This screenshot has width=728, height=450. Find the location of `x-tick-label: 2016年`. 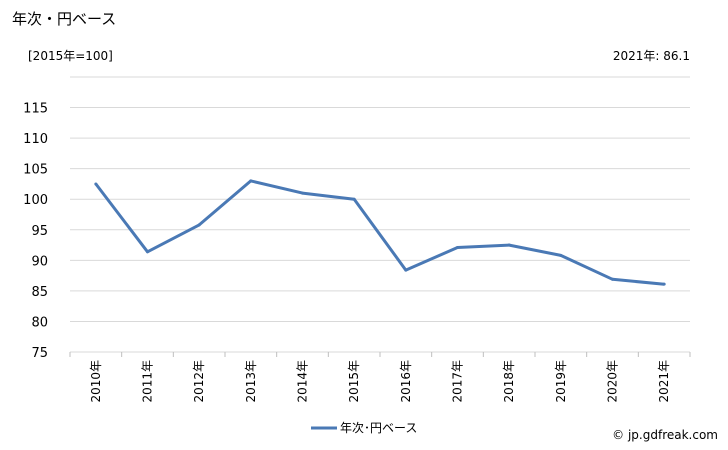

x-tick-label: 2016年 is located at coordinates (406, 381).